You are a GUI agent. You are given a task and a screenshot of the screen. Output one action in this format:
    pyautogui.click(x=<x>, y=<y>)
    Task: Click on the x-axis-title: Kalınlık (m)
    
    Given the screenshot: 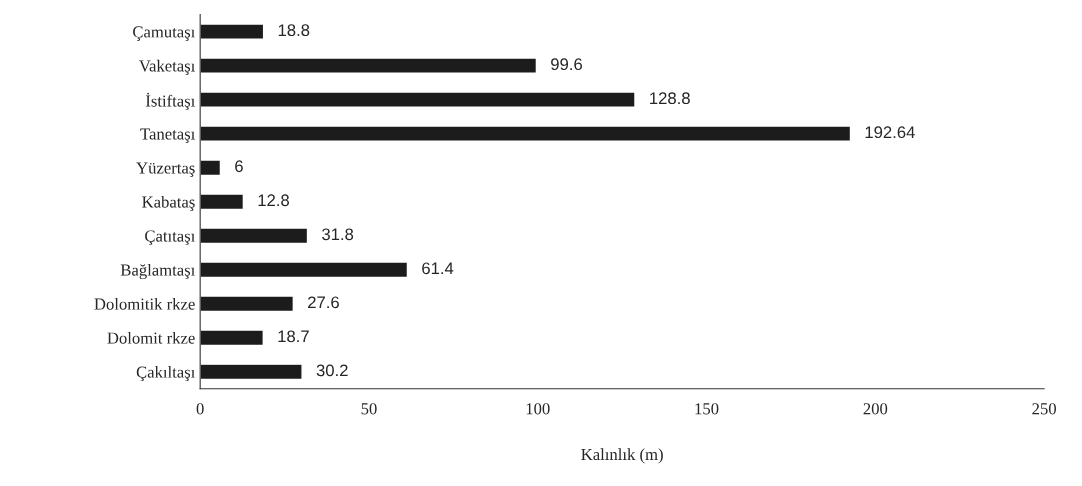 What is the action you would take?
    pyautogui.click(x=622, y=456)
    